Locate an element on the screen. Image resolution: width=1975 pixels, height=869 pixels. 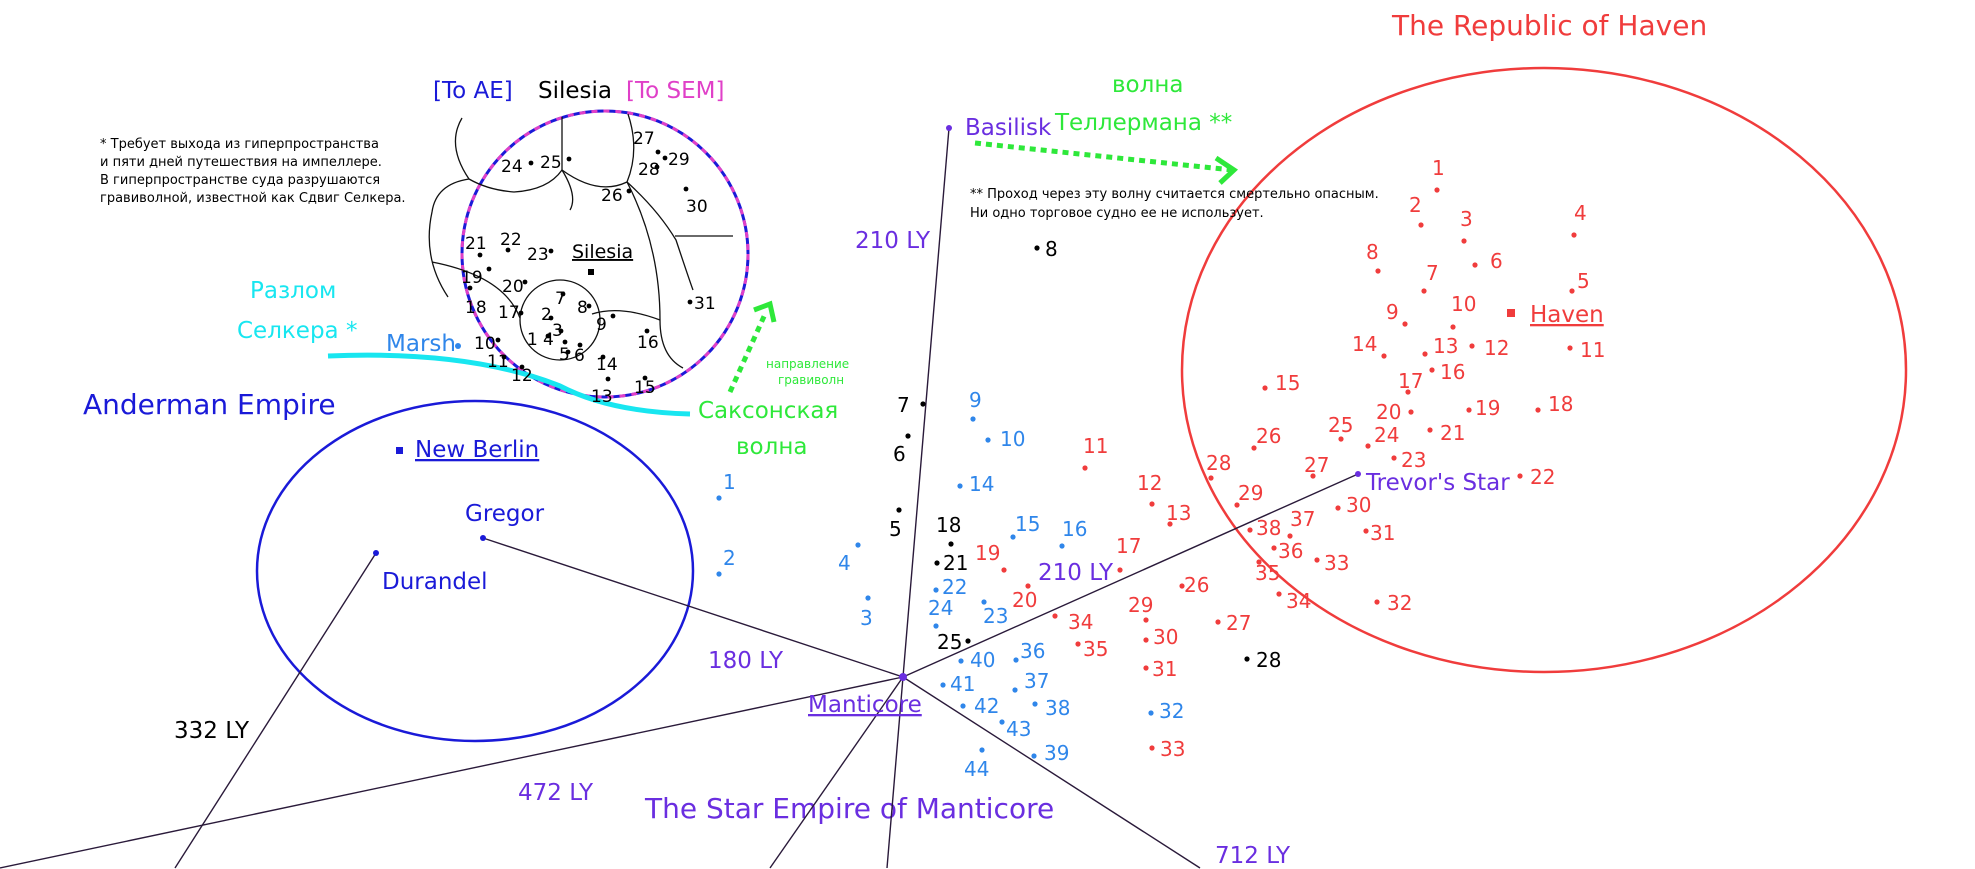
teller-wave-arrowhead is located at coordinates (1226, 170).